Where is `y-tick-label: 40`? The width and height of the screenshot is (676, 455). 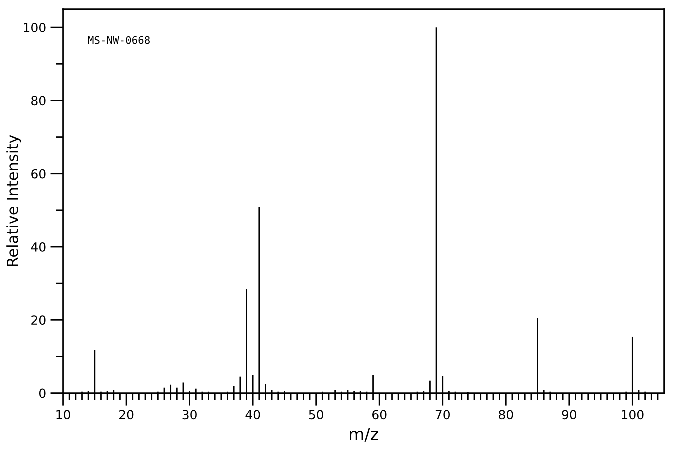
y-tick-label: 40 is located at coordinates (38, 247).